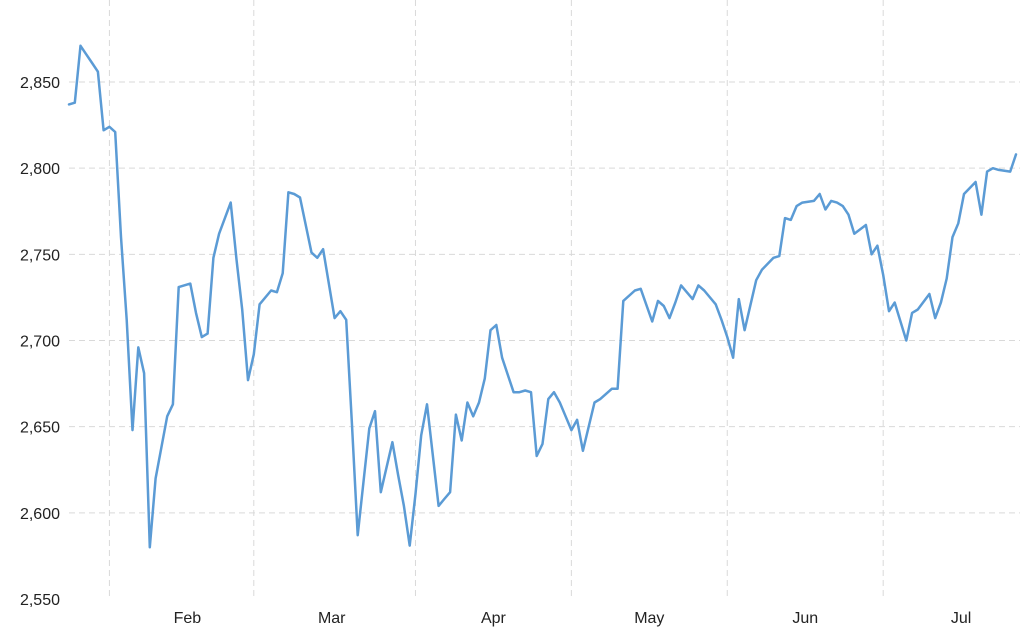  Describe the element at coordinates (40, 600) in the screenshot. I see `y-tick-label: 2,550` at that location.